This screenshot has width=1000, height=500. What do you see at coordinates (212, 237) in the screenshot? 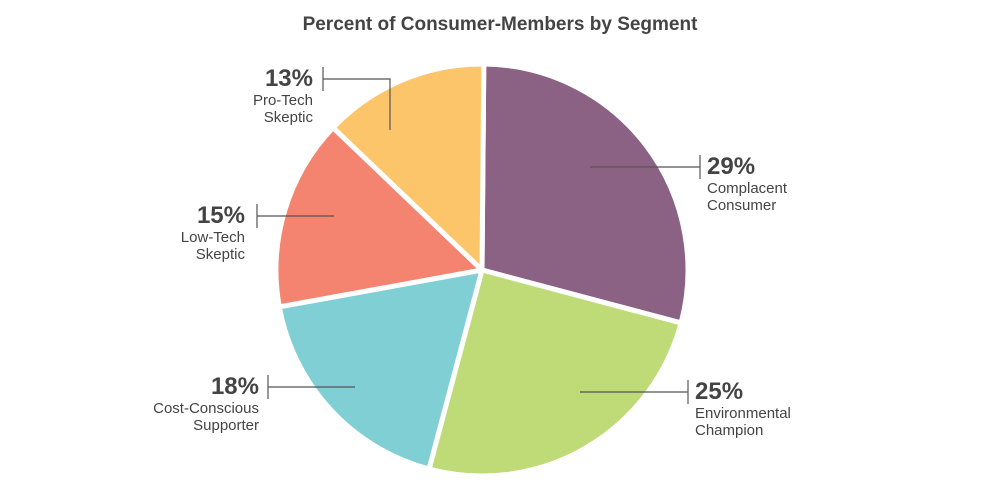
I see `legend-text: Low-Tech` at bounding box center [212, 237].